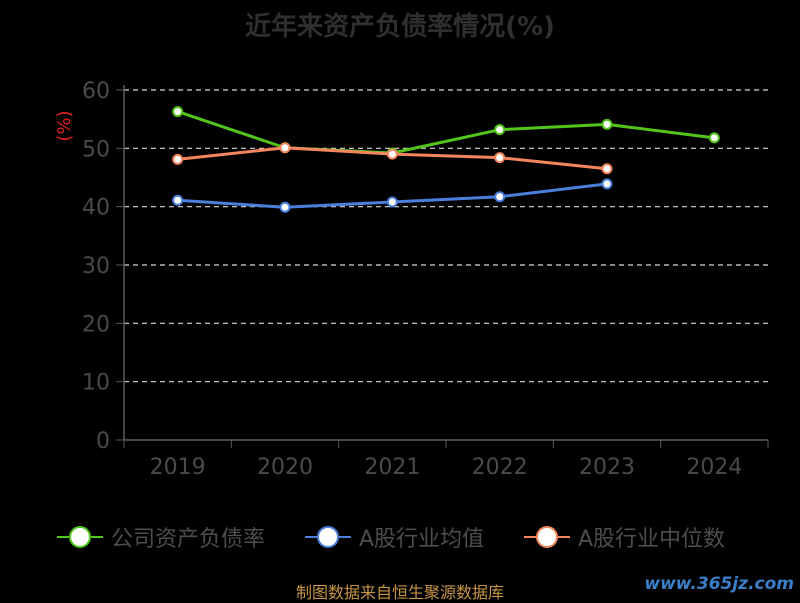  I want to click on data-point-0-2022, so click(500, 130).